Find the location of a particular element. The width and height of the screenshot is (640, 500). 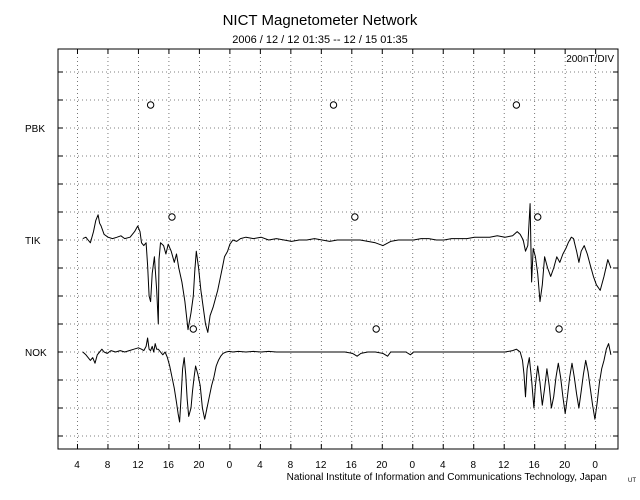

station-labels: PBK TIK NOK is located at coordinates (36, 241).